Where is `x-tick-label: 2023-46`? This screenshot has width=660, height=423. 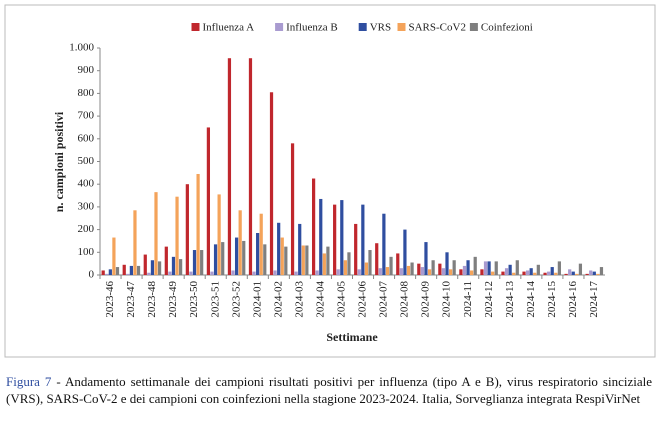
x-tick-label: 2023-46 is located at coordinates (110, 299).